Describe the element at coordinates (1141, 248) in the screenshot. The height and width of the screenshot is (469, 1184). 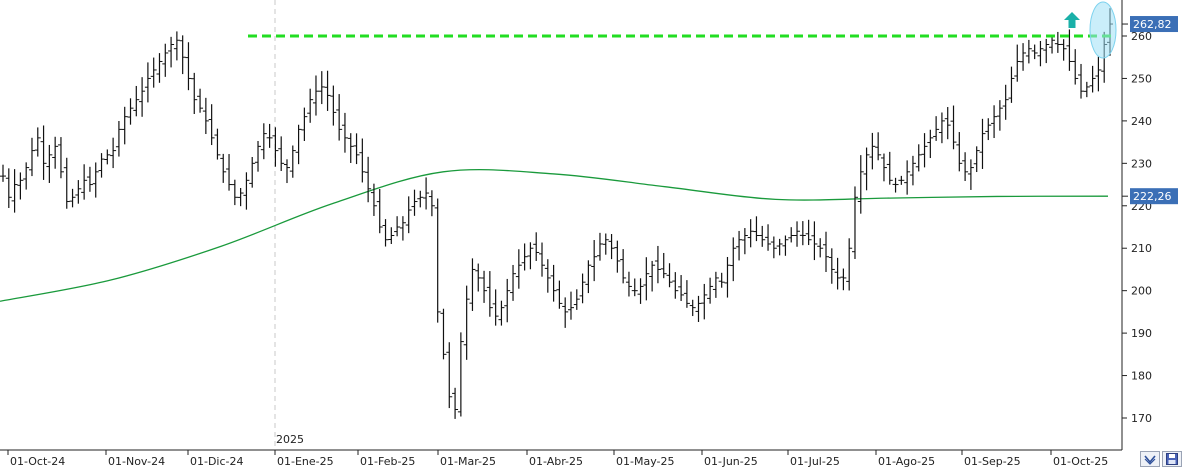
I see `y-tick-label: 210` at that location.